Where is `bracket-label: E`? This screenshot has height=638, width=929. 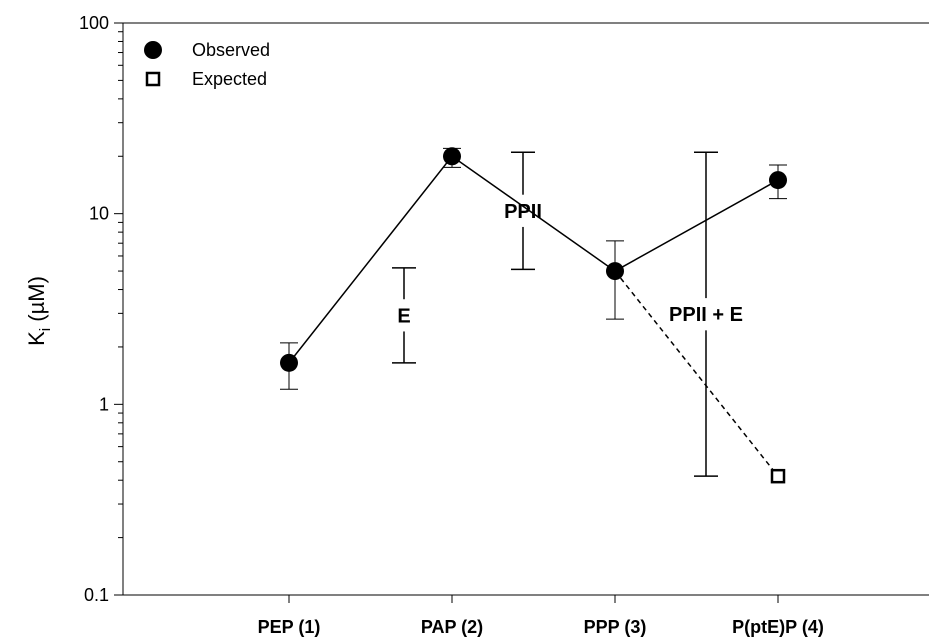
bracket-label: E is located at coordinates (403, 316).